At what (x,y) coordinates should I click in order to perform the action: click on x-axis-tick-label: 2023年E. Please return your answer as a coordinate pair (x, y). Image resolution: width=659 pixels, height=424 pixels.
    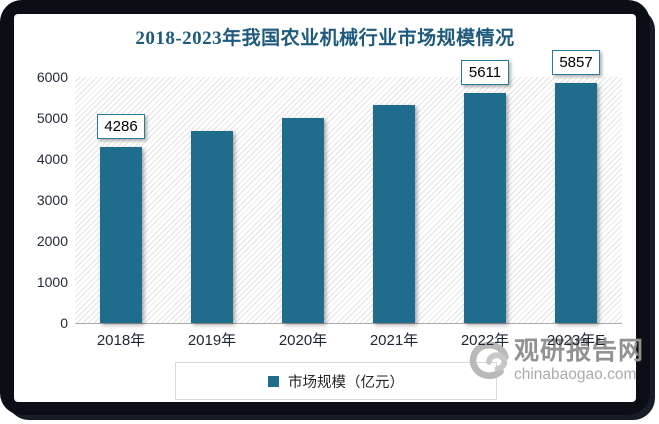
    Looking at the image, I should click on (576, 340).